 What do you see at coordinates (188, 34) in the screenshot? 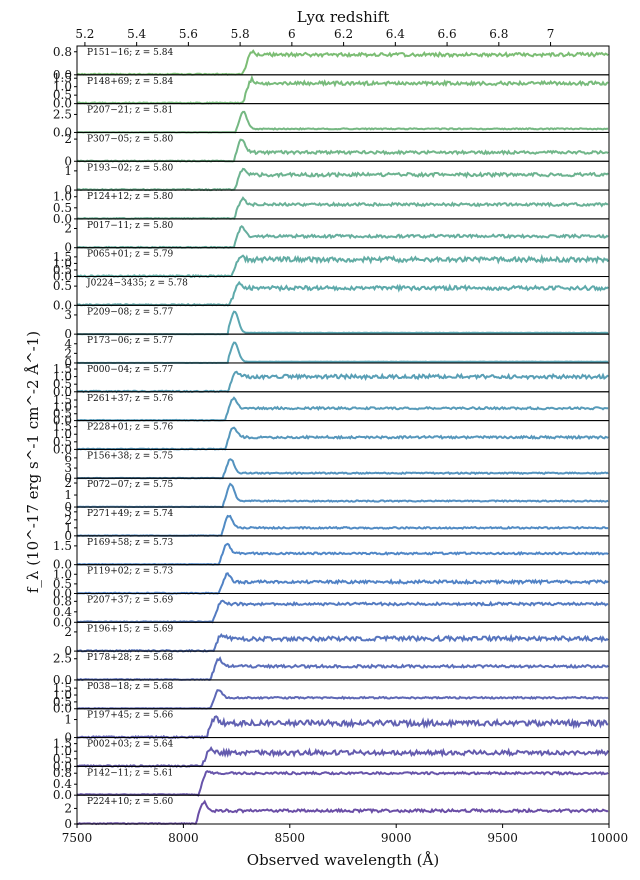
I see `top-tick-label: 5.6` at bounding box center [188, 34].